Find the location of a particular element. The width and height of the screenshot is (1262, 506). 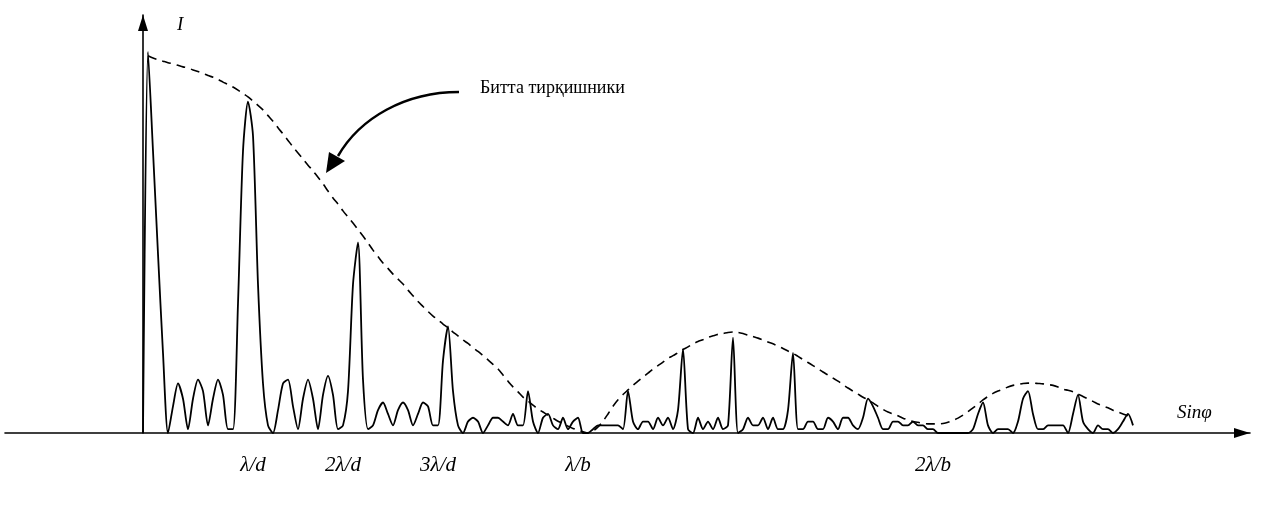

x-tick-label: 2λ/d is located at coordinates (343, 463).